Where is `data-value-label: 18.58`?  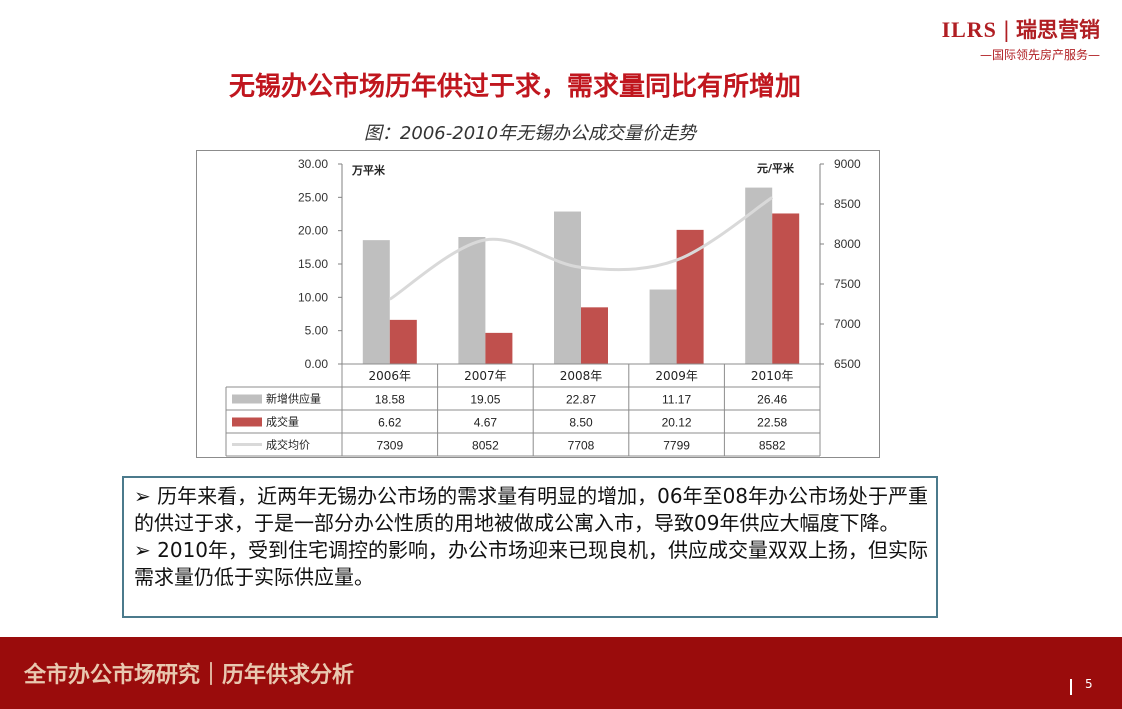 data-value-label: 18.58 is located at coordinates (390, 400).